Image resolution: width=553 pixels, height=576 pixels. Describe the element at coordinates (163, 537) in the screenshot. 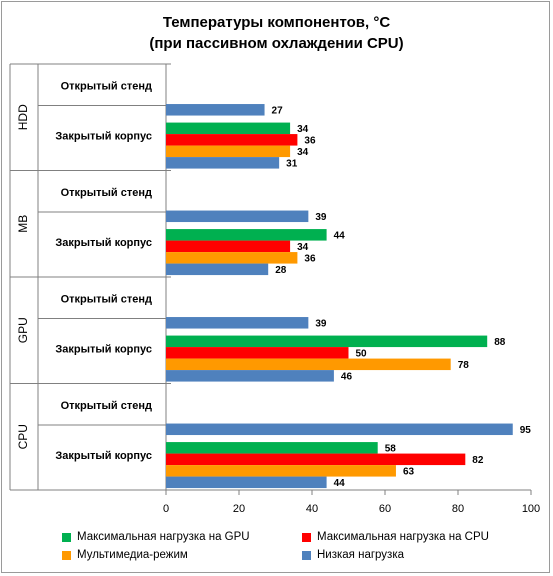

I see `legend-label: Максимальная нагрузка на GPU` at that location.